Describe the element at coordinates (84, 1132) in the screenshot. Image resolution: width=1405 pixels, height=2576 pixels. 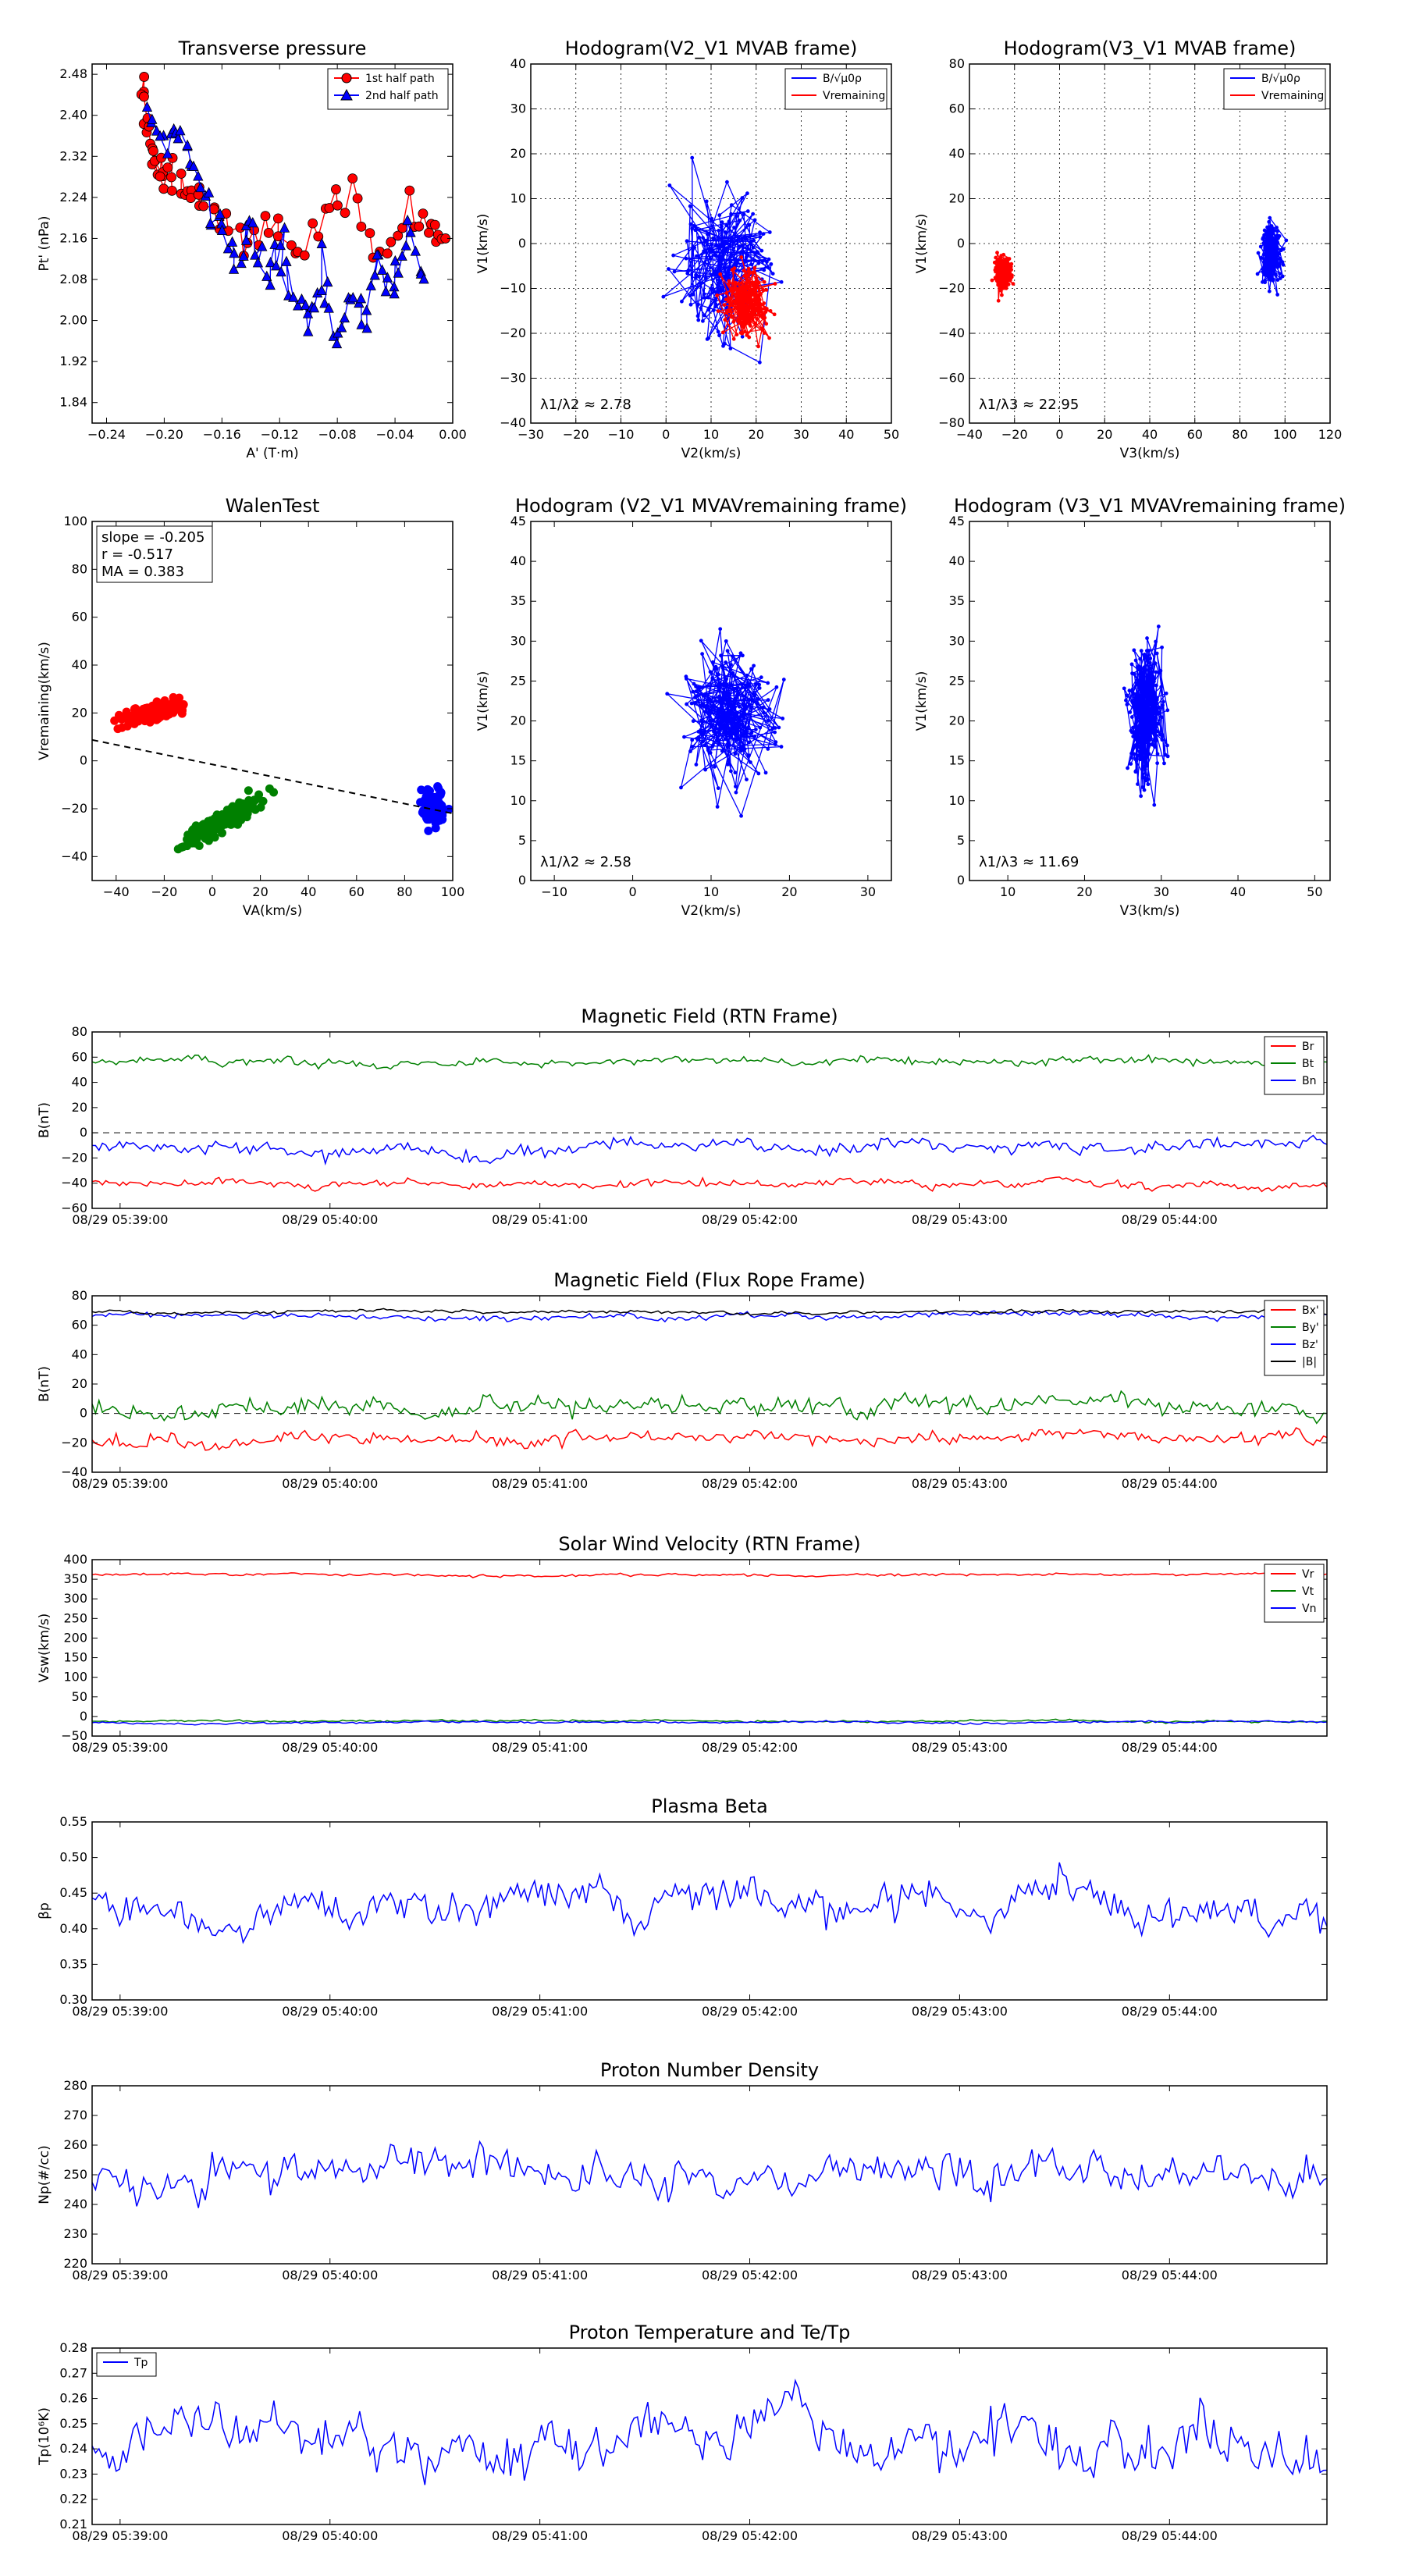
I see `y-tick-label: 0` at that location.